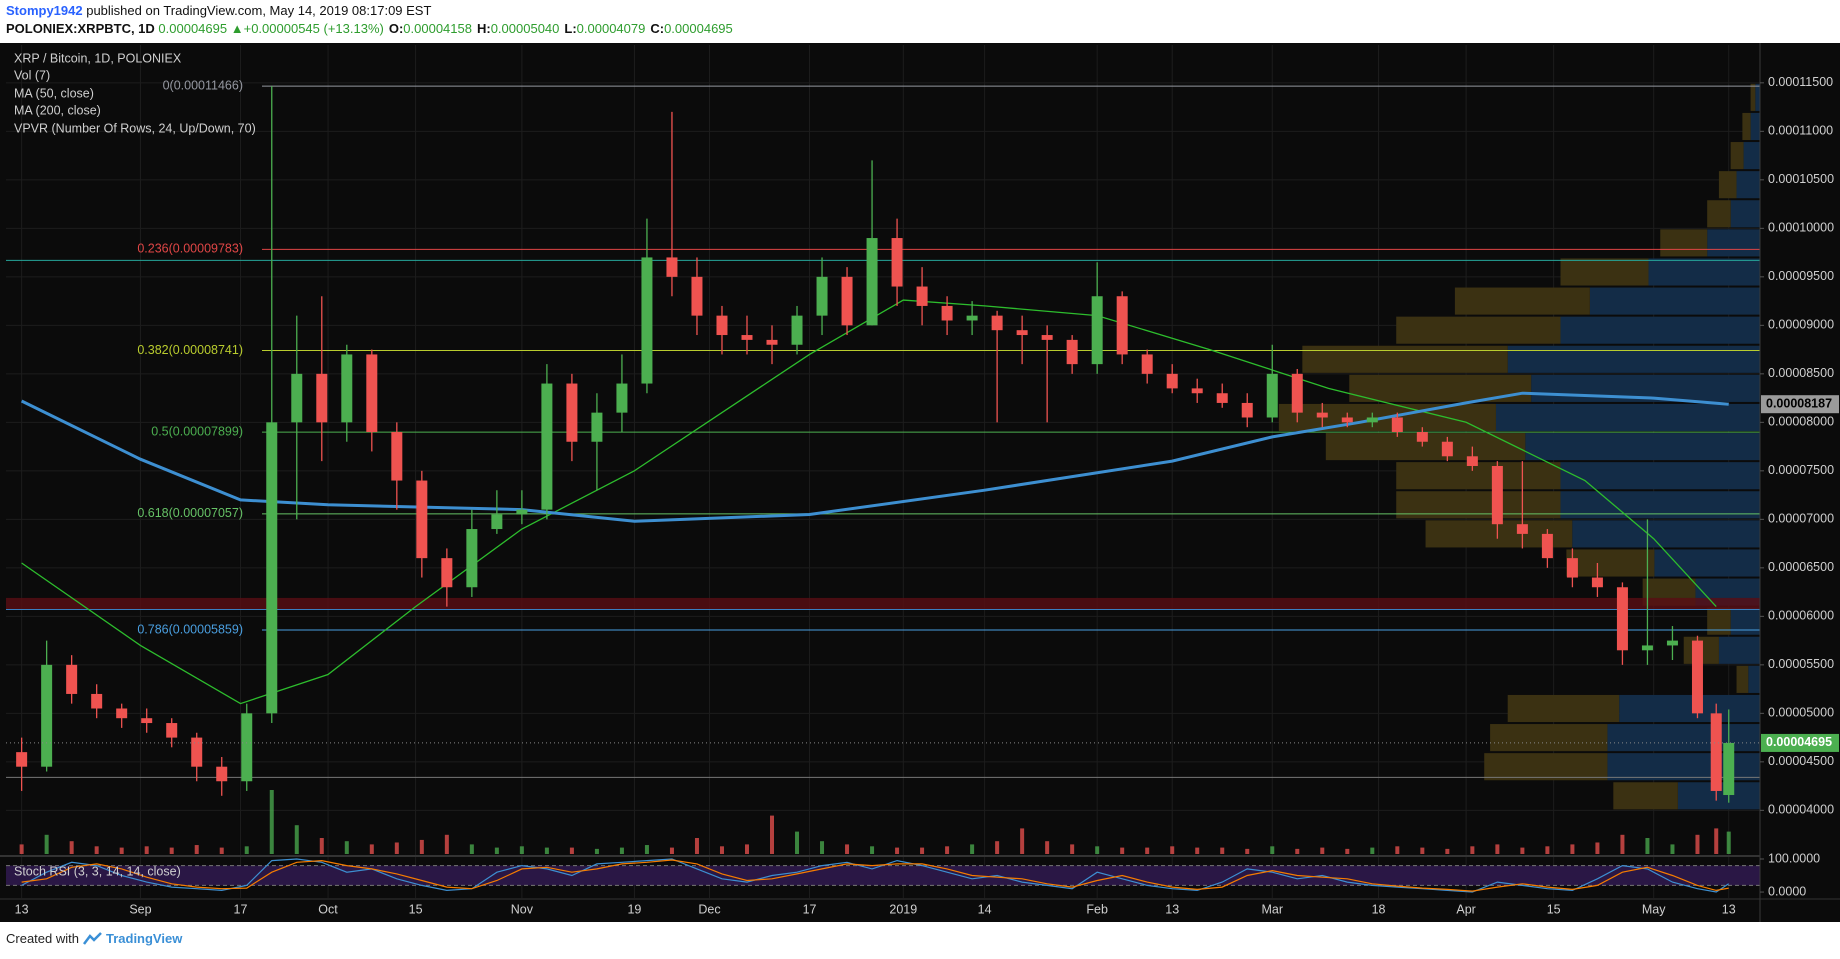 The height and width of the screenshot is (959, 1840). Describe the element at coordinates (657, 28) in the screenshot. I see `ohlc-label: C:` at that location.